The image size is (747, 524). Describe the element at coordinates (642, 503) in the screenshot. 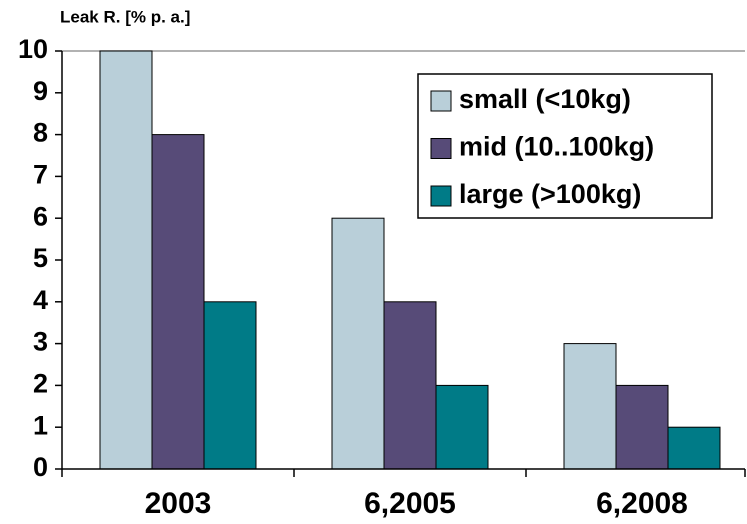

I see `x-tick-label: 6,2008` at that location.